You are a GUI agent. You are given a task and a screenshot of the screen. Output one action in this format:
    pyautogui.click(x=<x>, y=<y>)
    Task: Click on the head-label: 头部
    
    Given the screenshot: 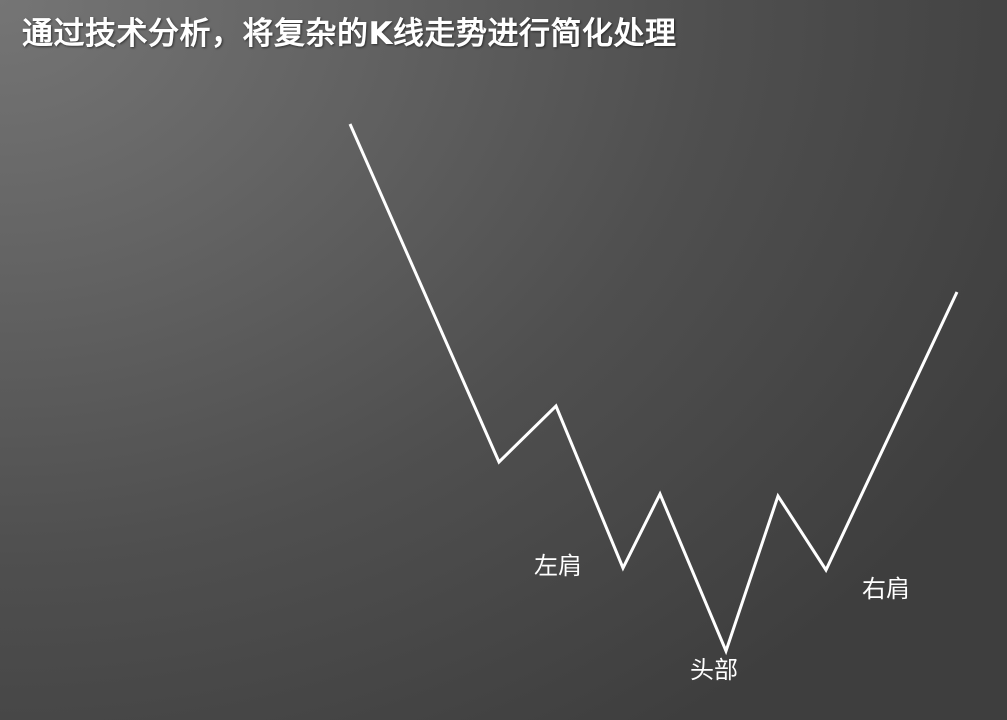 What is the action you would take?
    pyautogui.click(x=714, y=670)
    